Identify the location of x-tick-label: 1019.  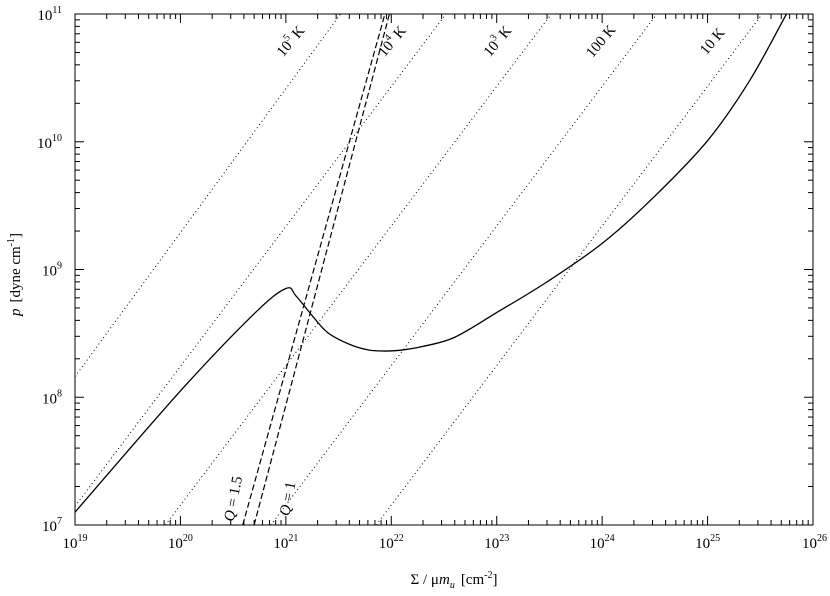
(75, 542).